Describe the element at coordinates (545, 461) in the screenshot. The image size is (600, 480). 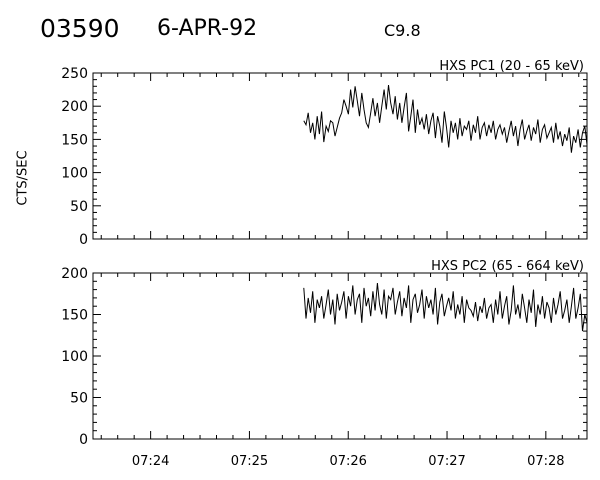
I see `x-tick-label: 07:28` at that location.